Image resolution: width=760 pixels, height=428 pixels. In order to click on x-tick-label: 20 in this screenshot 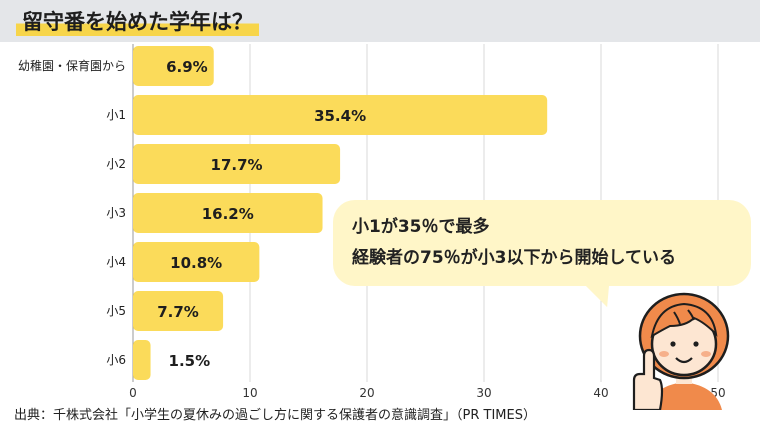, I will do `click(366, 393)`.